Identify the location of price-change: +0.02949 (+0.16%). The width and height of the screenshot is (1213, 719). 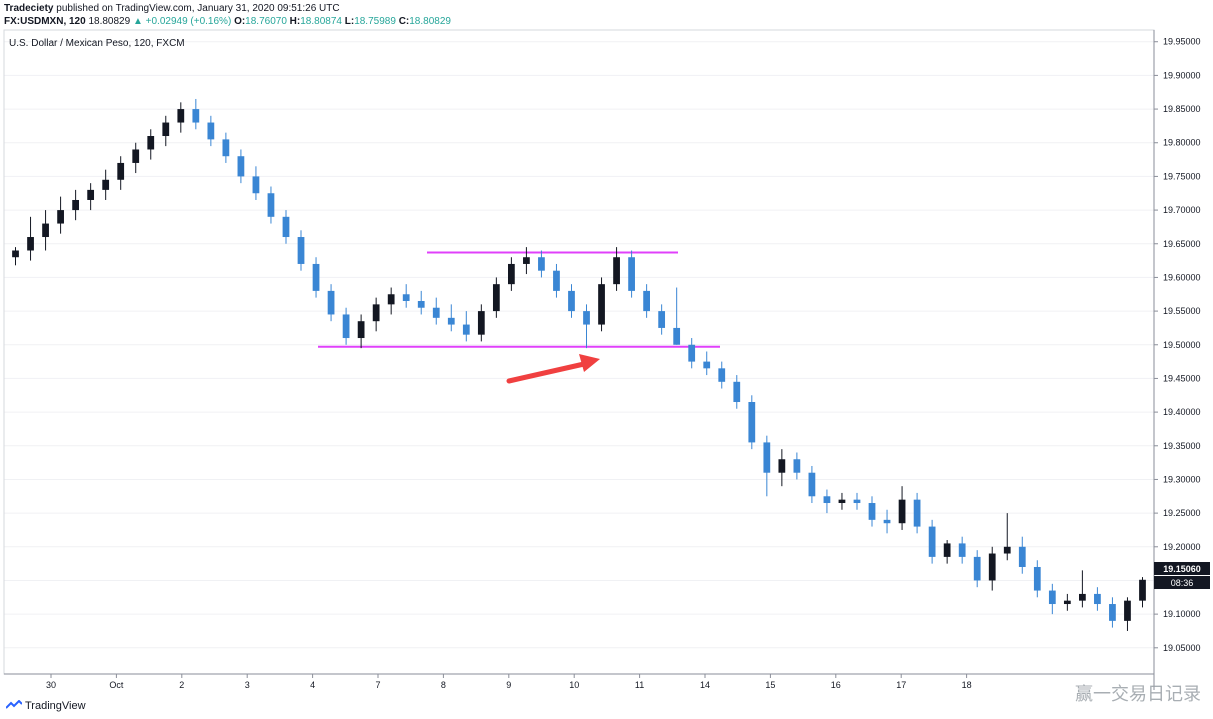
(188, 21).